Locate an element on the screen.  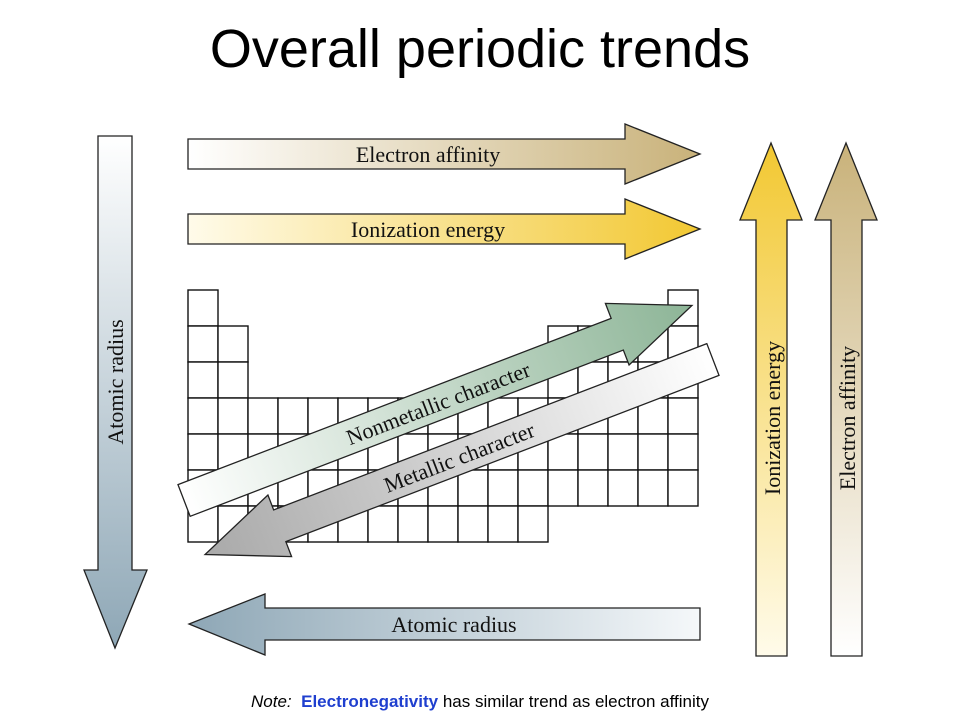
electron-affinity-arrow-vertical: Electron affinity is located at coordinates (846, 399).